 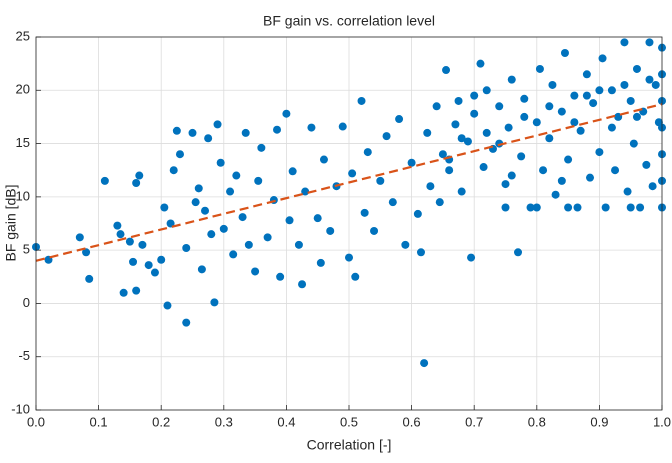 What do you see at coordinates (412, 421) in the screenshot?
I see `x-tick-label: 0.6` at bounding box center [412, 421].